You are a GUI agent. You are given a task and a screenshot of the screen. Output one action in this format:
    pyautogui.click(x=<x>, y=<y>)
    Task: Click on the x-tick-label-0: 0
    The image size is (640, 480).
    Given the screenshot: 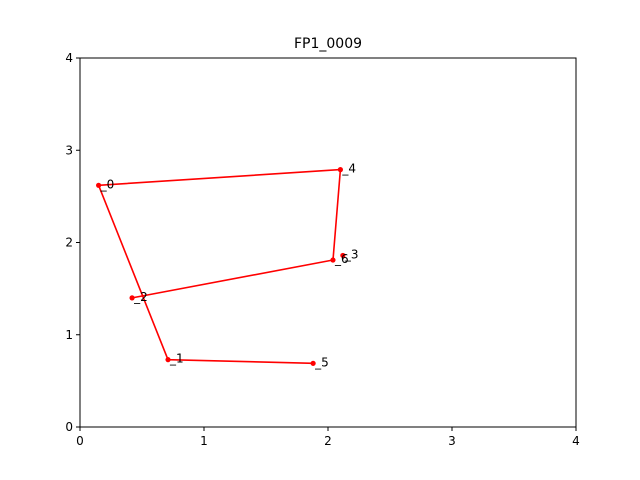 What is the action you would take?
    pyautogui.click(x=80, y=441)
    